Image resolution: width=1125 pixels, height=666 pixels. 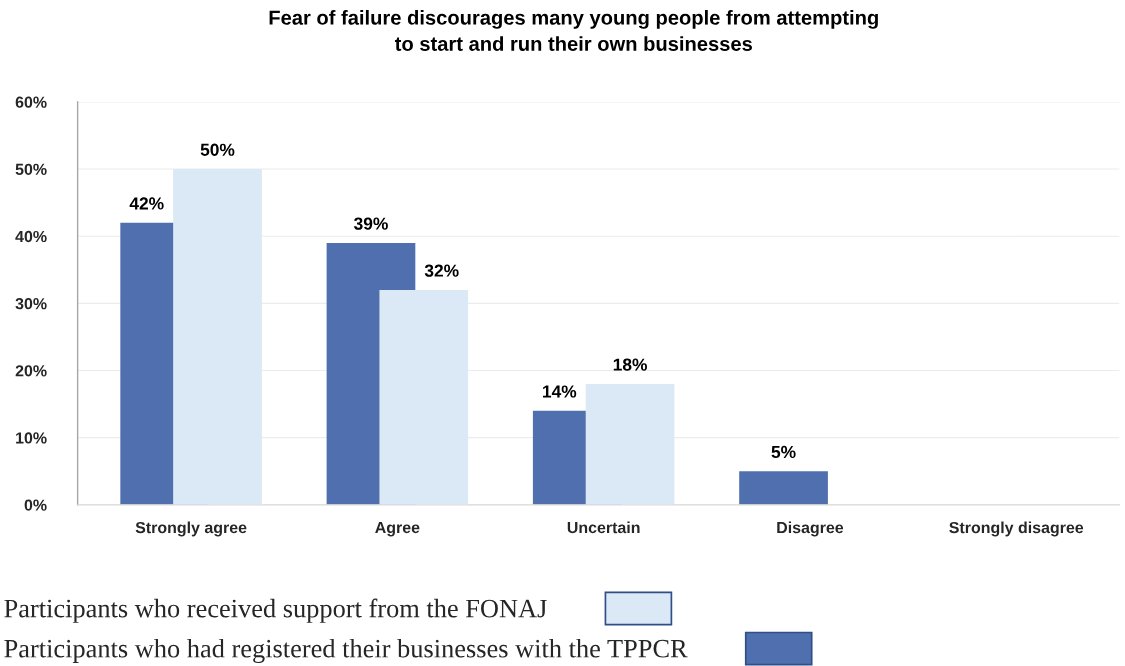 What do you see at coordinates (191, 529) in the screenshot?
I see `x-tick-label: Strongly agree` at bounding box center [191, 529].